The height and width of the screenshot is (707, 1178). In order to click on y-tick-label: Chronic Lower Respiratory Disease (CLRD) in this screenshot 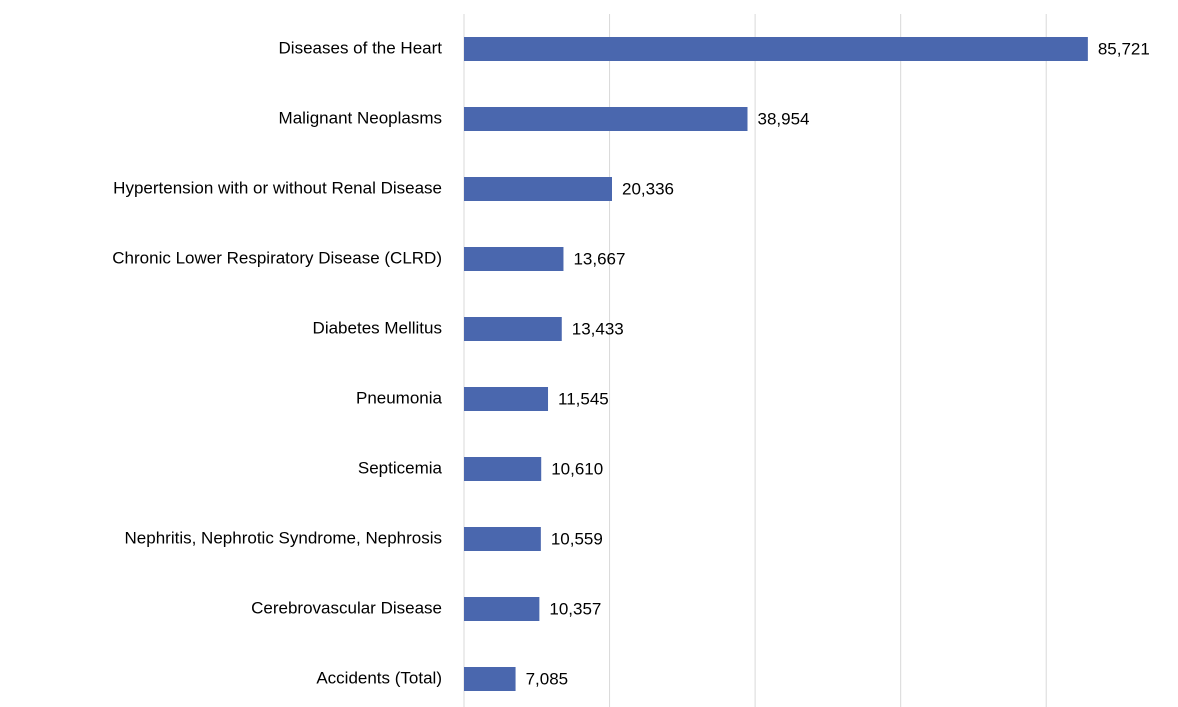, I will do `click(277, 257)`.